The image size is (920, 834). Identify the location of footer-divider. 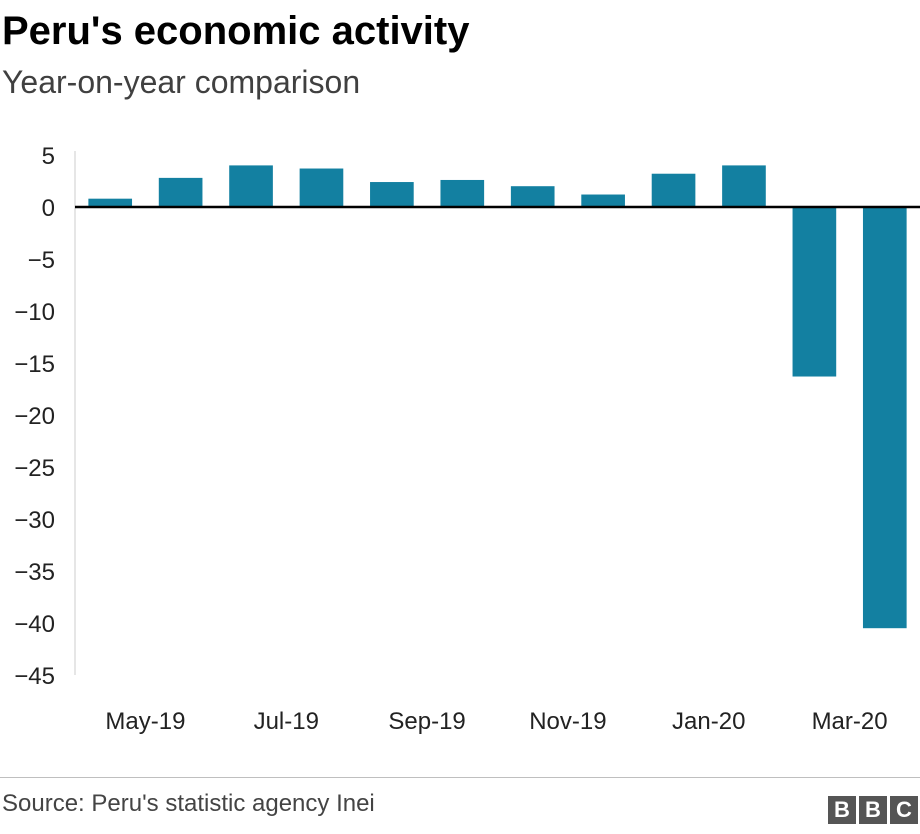
(460, 777).